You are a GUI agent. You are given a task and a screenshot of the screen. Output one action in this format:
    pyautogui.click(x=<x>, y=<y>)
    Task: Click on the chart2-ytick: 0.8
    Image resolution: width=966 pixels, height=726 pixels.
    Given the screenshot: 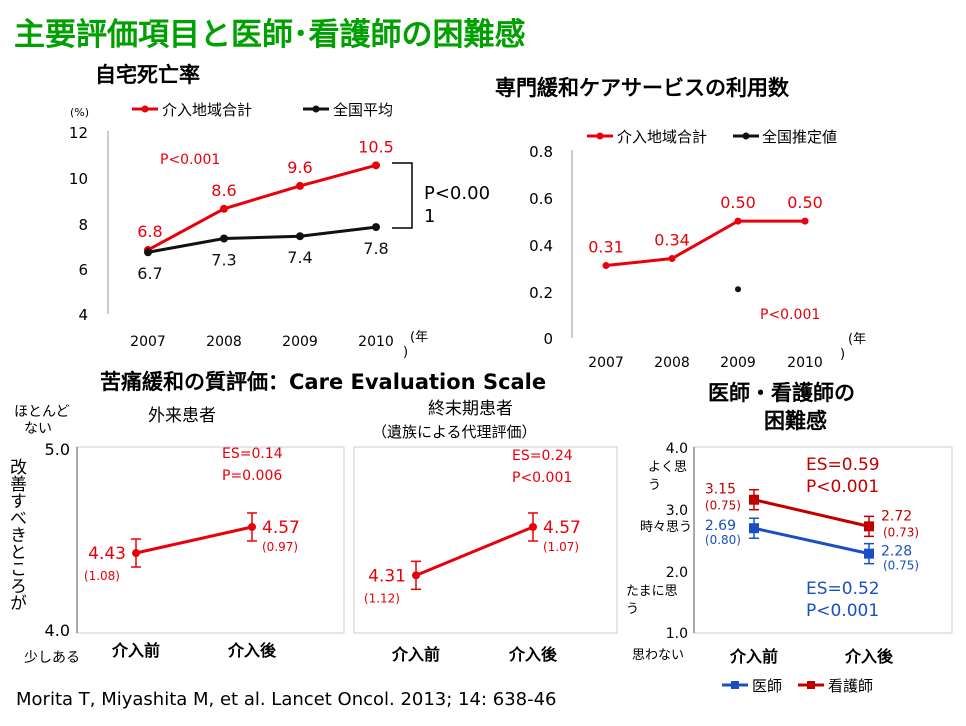 What is the action you would take?
    pyautogui.click(x=541, y=152)
    